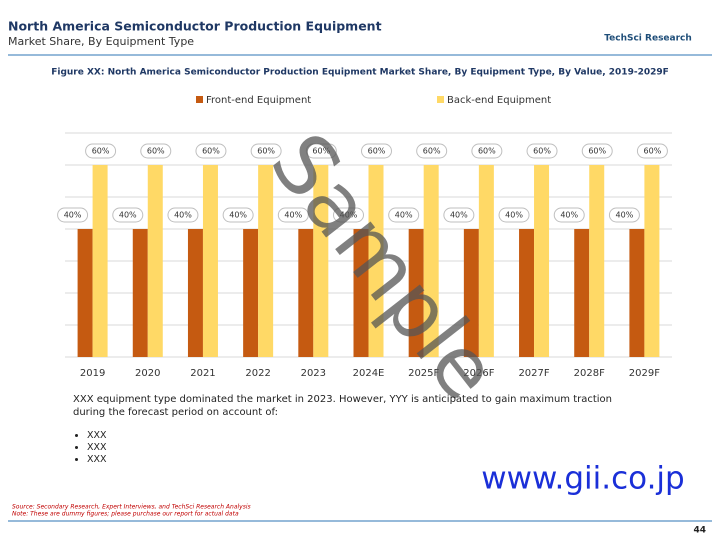  What do you see at coordinates (533, 373) in the screenshot?
I see `x-tick-label: 2027F` at bounding box center [533, 373].